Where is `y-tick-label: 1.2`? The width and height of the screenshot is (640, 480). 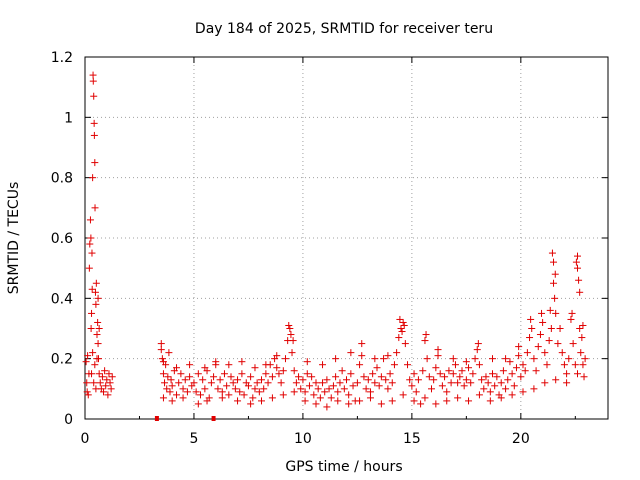
y-tick-label: 1.2 is located at coordinates (62, 58).